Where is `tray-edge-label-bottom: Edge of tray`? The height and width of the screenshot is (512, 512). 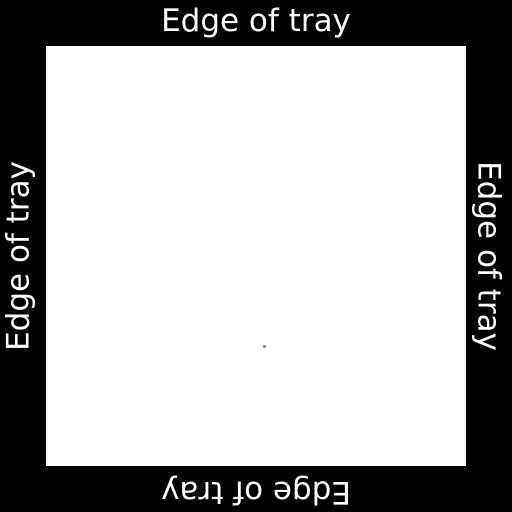
tray-edge-label-bottom: Edge of tray is located at coordinates (256, 492).